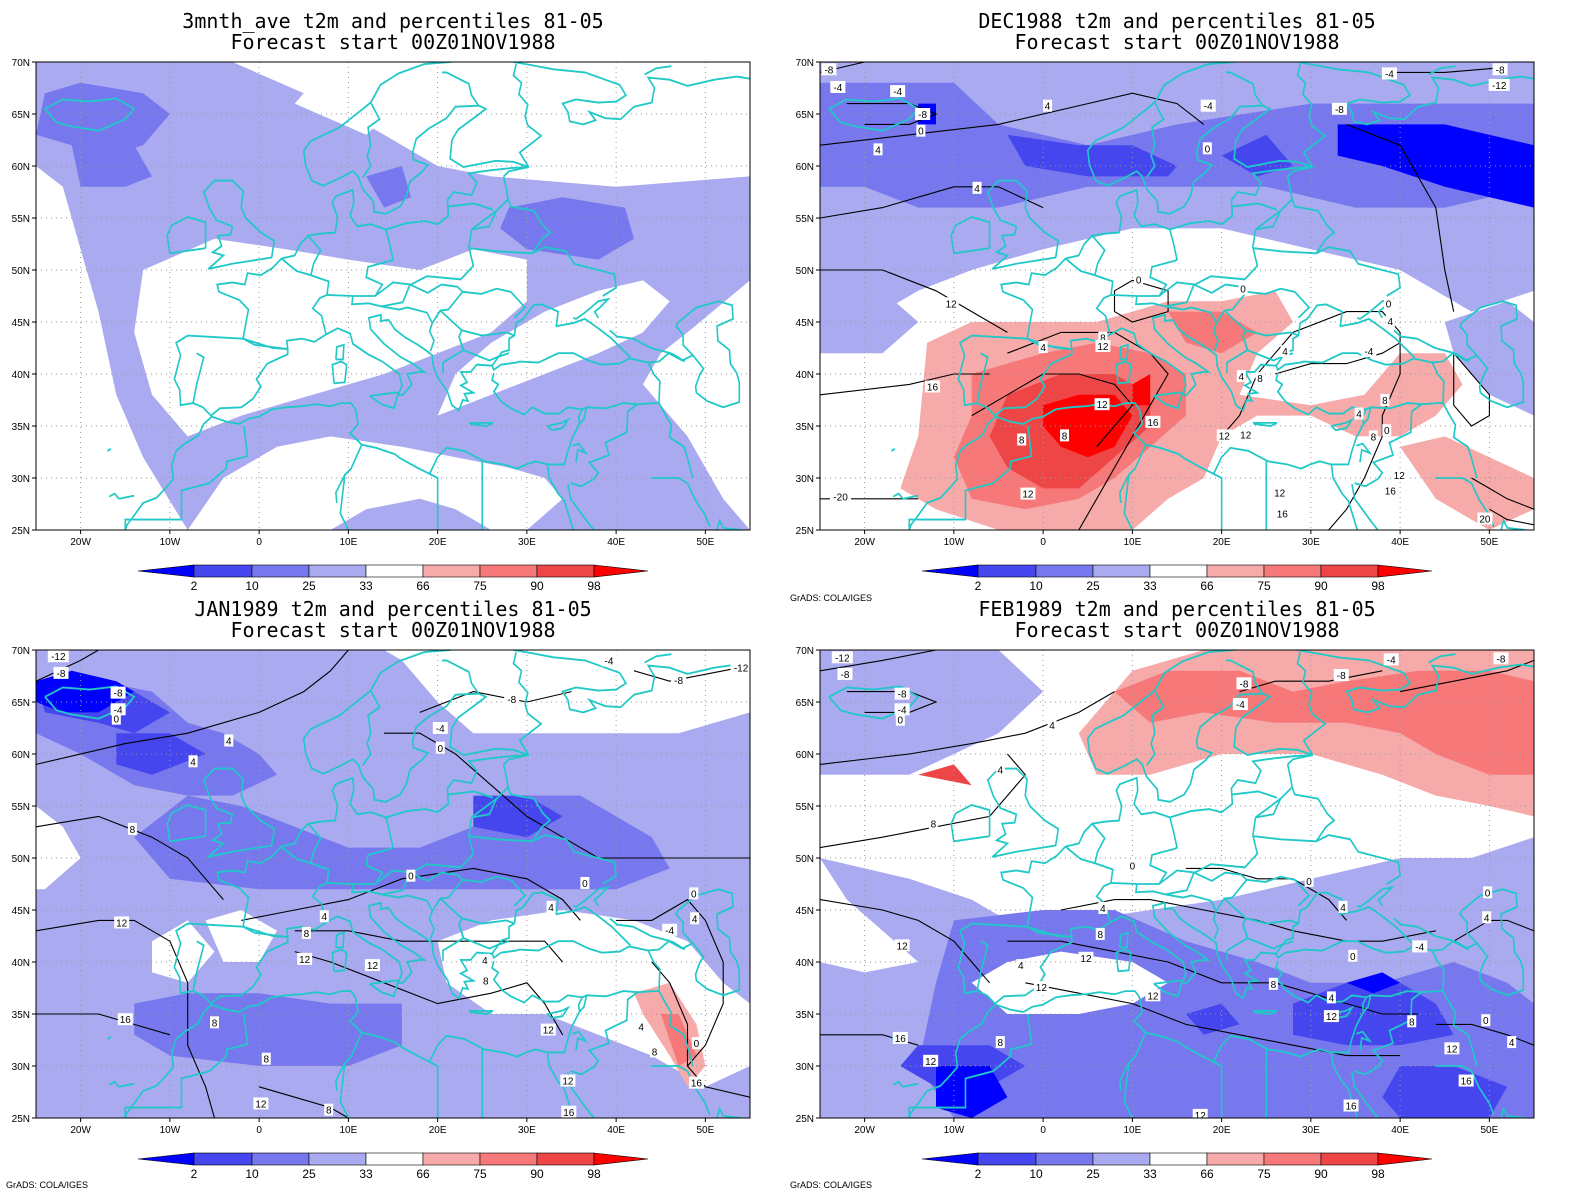  I want to click on lat-tick-label: 30N, so click(21, 479).